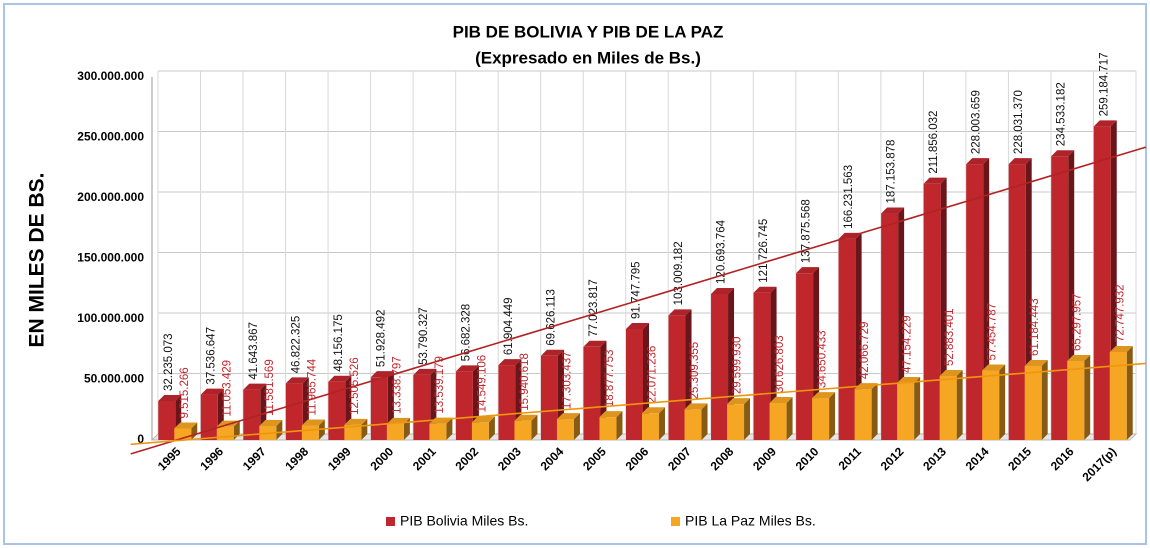  What do you see at coordinates (849, 197) in the screenshot?
I see `value-label: 166.231.563` at bounding box center [849, 197].